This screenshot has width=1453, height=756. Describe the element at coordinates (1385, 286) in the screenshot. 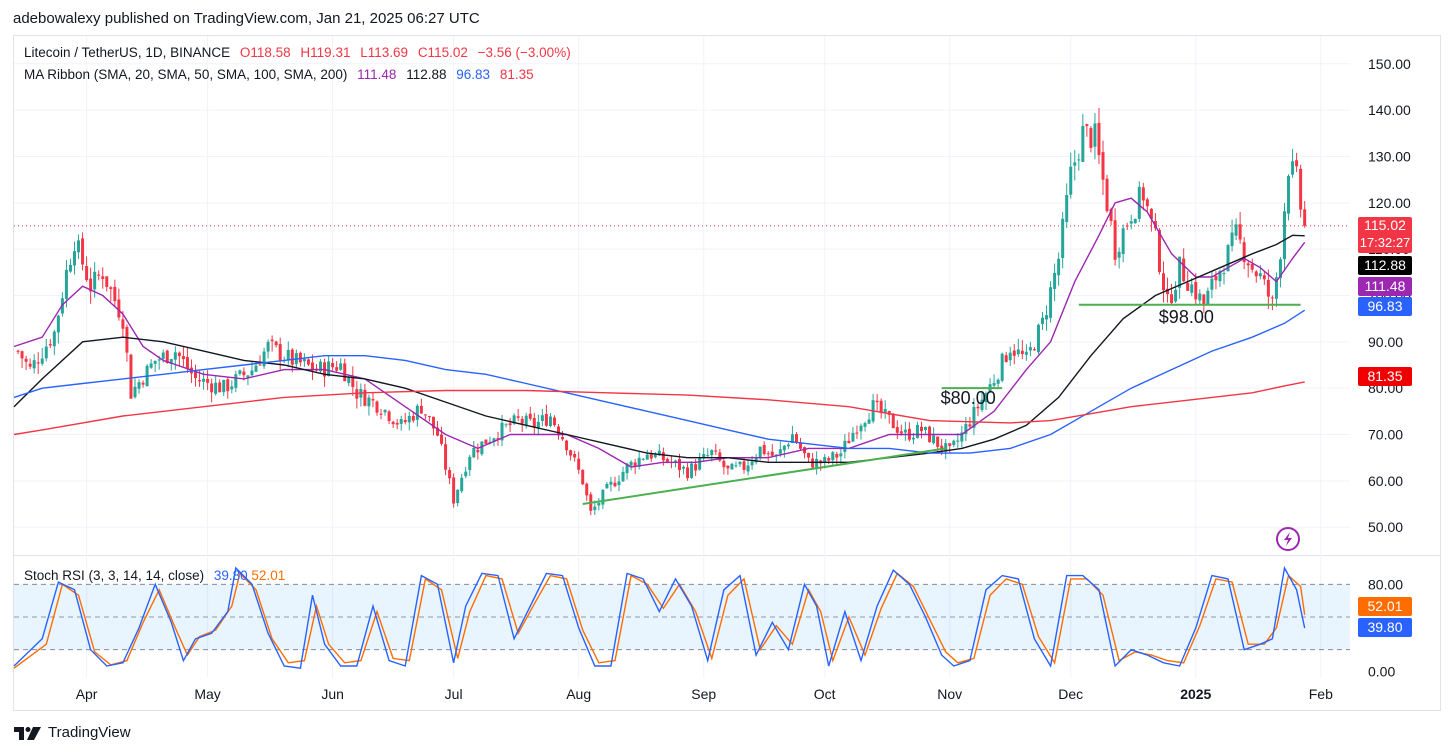

I see `ma20-badge: 111.48` at that location.